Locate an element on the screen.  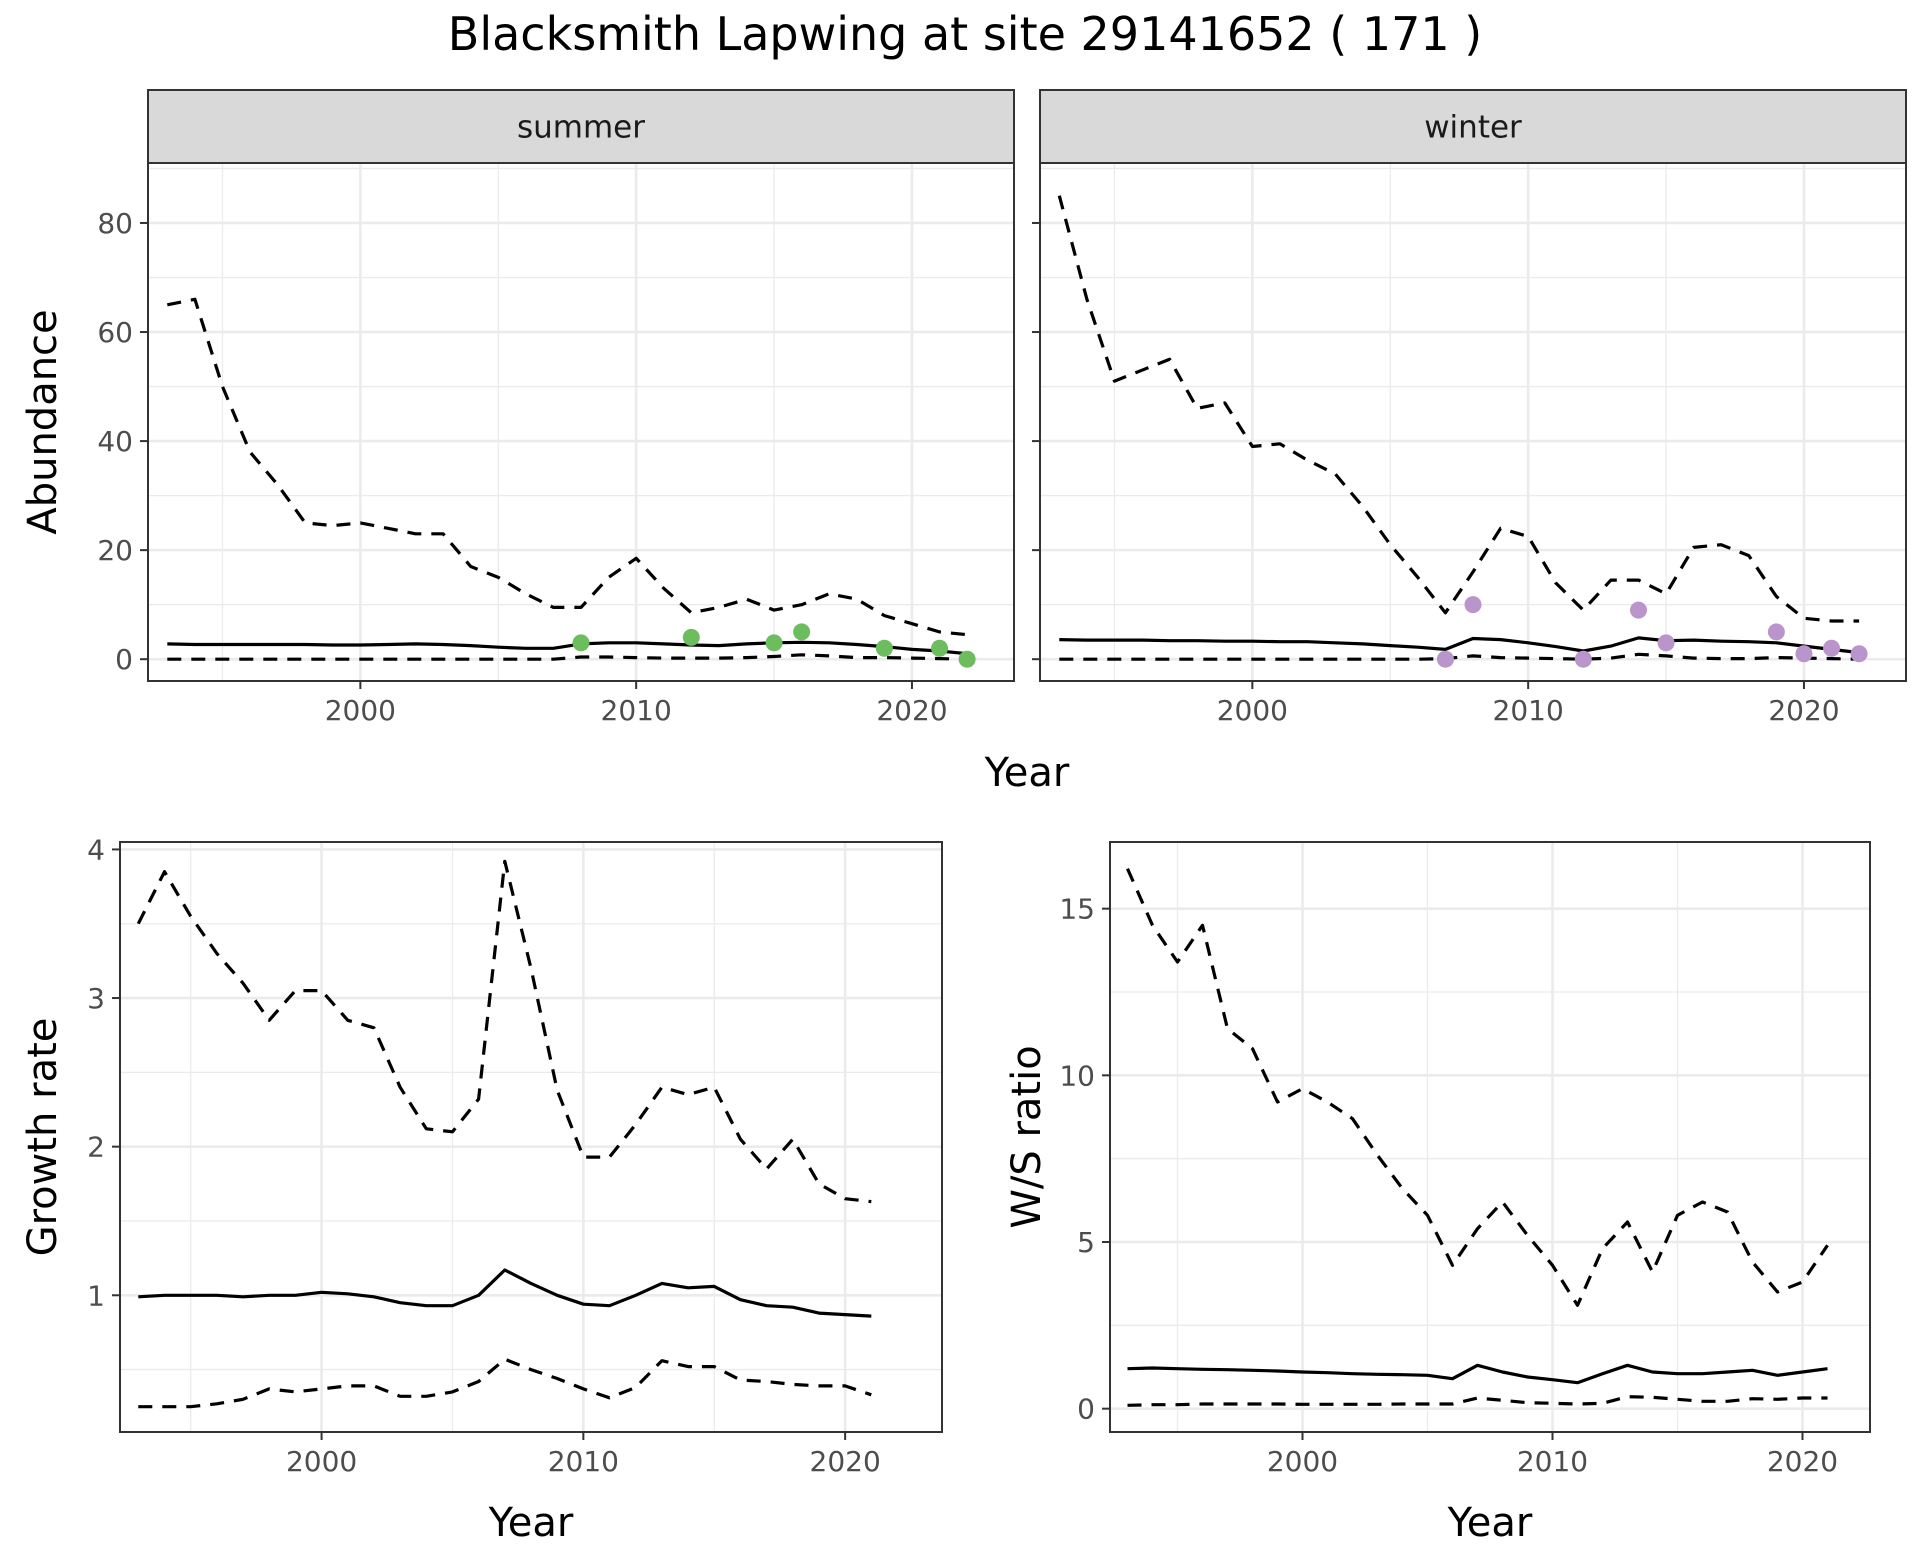
y-tick-label: 10 is located at coordinates (1077, 1075).